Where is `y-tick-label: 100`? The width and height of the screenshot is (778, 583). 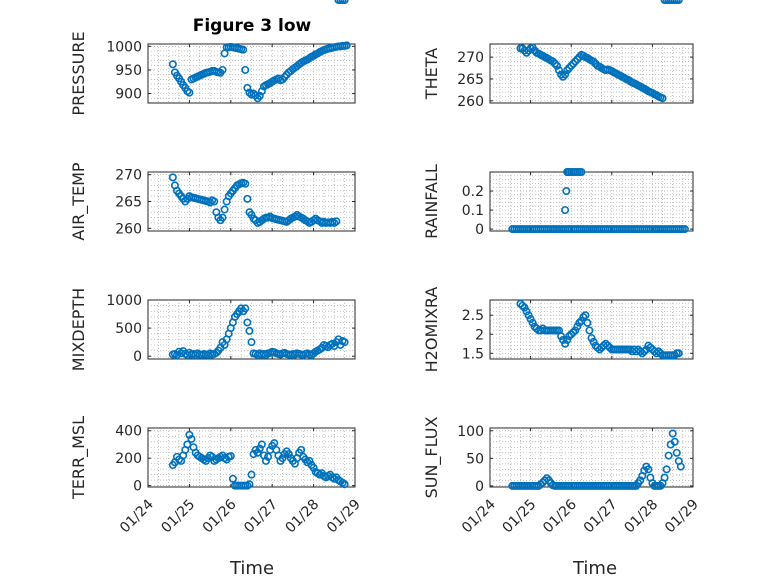 y-tick-label: 100 is located at coordinates (470, 432).